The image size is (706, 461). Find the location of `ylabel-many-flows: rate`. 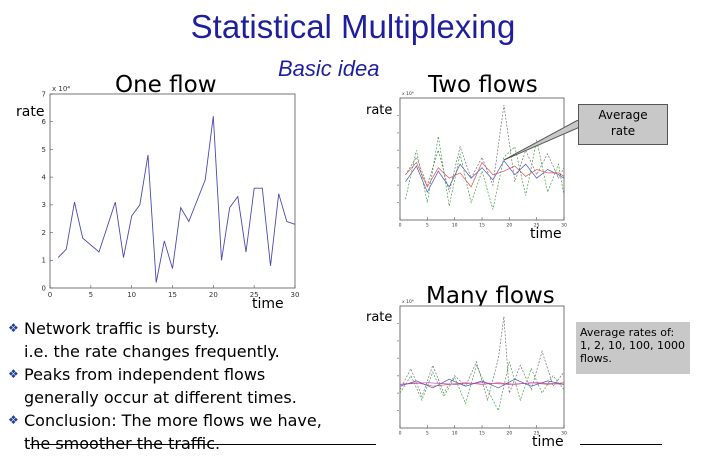

ylabel-many-flows: rate is located at coordinates (379, 317).